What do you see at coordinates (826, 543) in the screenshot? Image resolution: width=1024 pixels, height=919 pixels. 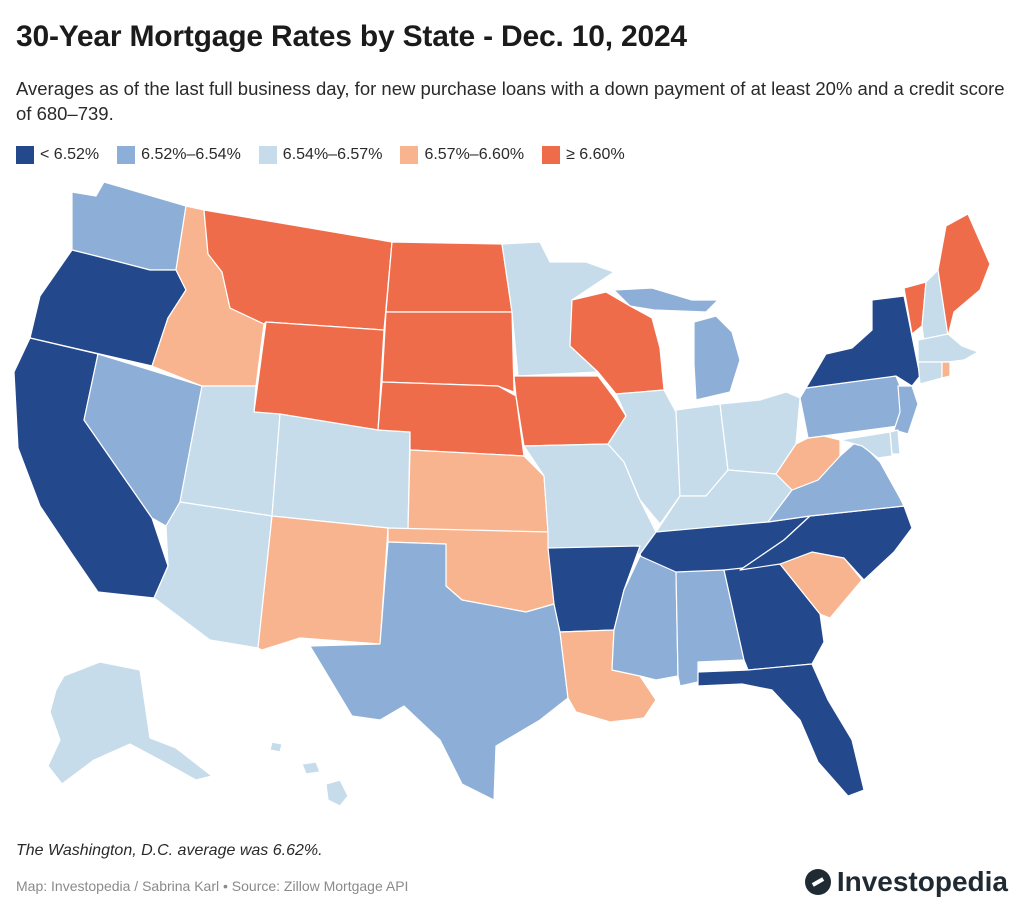 I see `state-NC` at bounding box center [826, 543].